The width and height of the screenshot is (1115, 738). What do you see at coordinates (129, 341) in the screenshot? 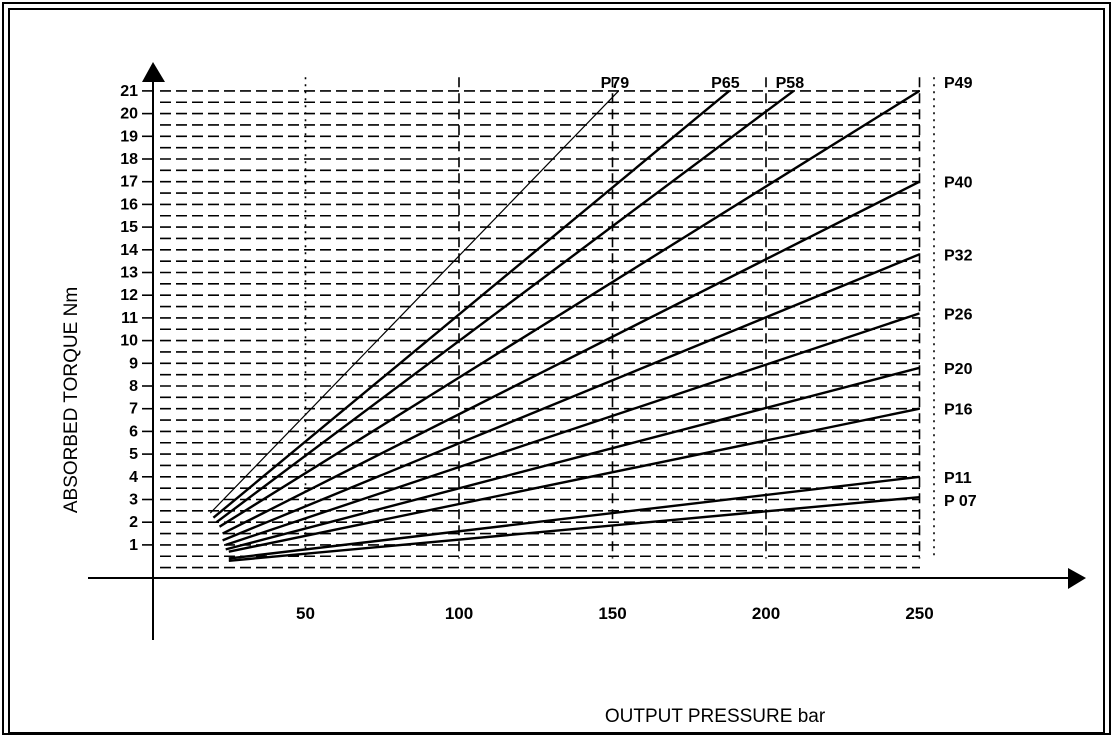
I see `y-tick-label: 10` at bounding box center [129, 341].